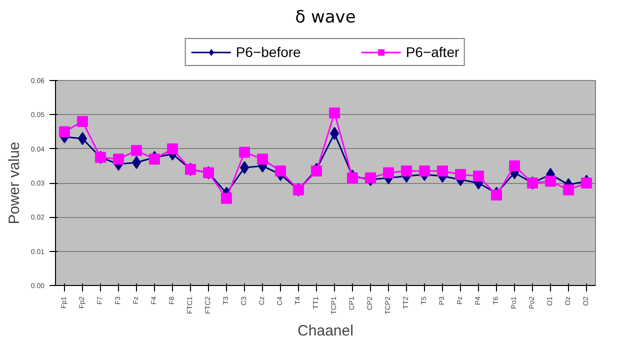 The height and width of the screenshot is (361, 622). Describe the element at coordinates (14, 183) in the screenshot. I see `y-axis-title: Power value` at that location.